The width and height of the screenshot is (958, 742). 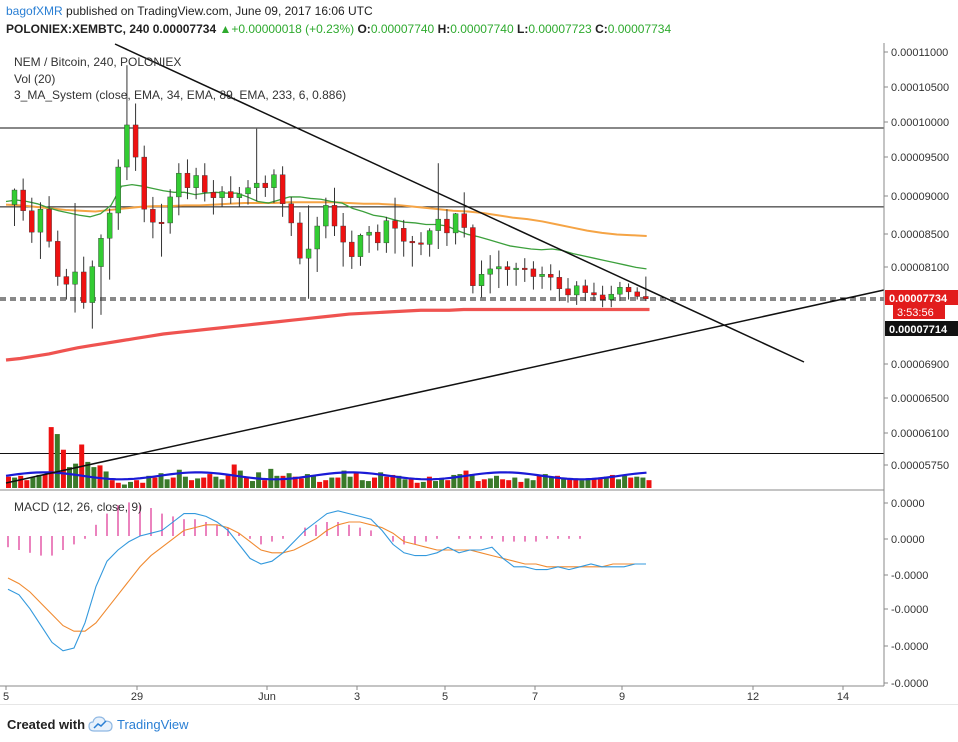 What do you see at coordinates (920, 123) in the screenshot?
I see `y-tick-label: 0.00010000` at bounding box center [920, 123].